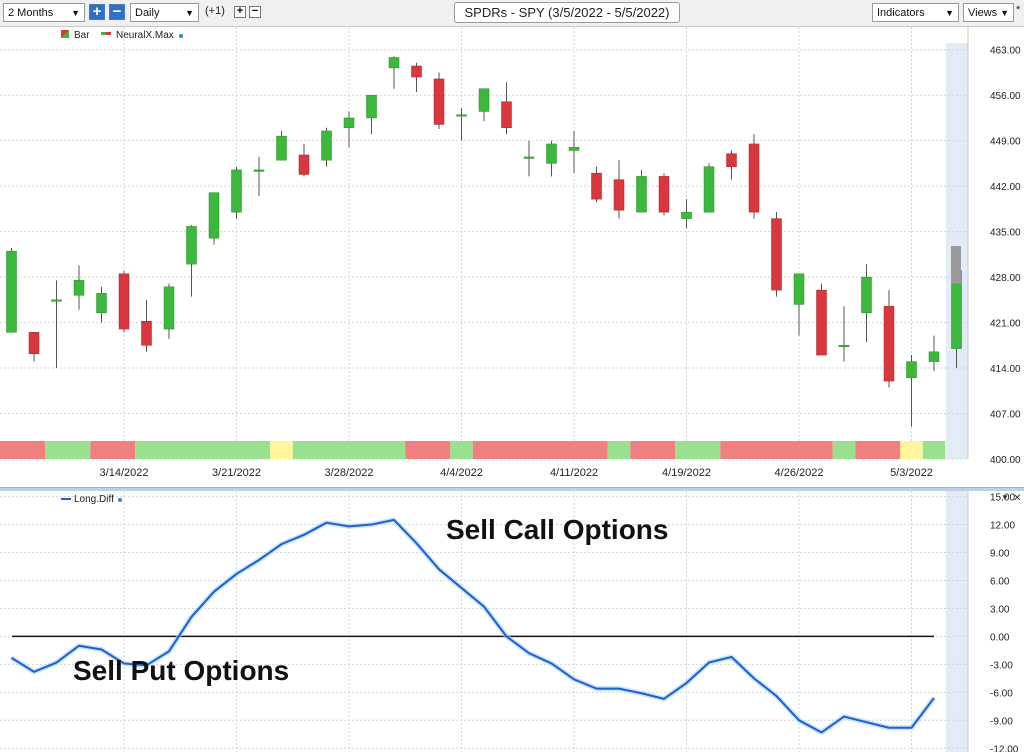  I want to click on info-dot-icon, so click(120, 500).